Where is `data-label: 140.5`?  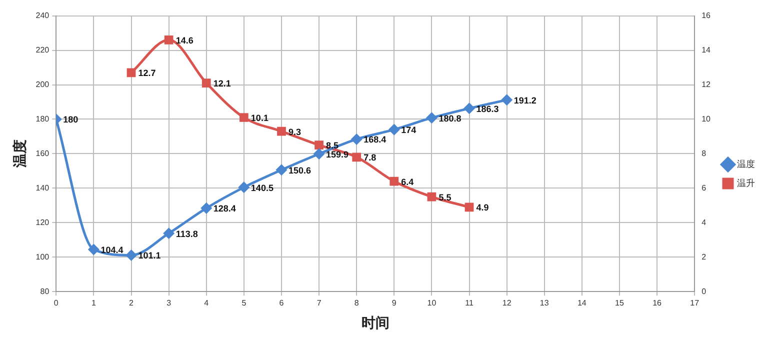 data-label: 140.5 is located at coordinates (262, 187).